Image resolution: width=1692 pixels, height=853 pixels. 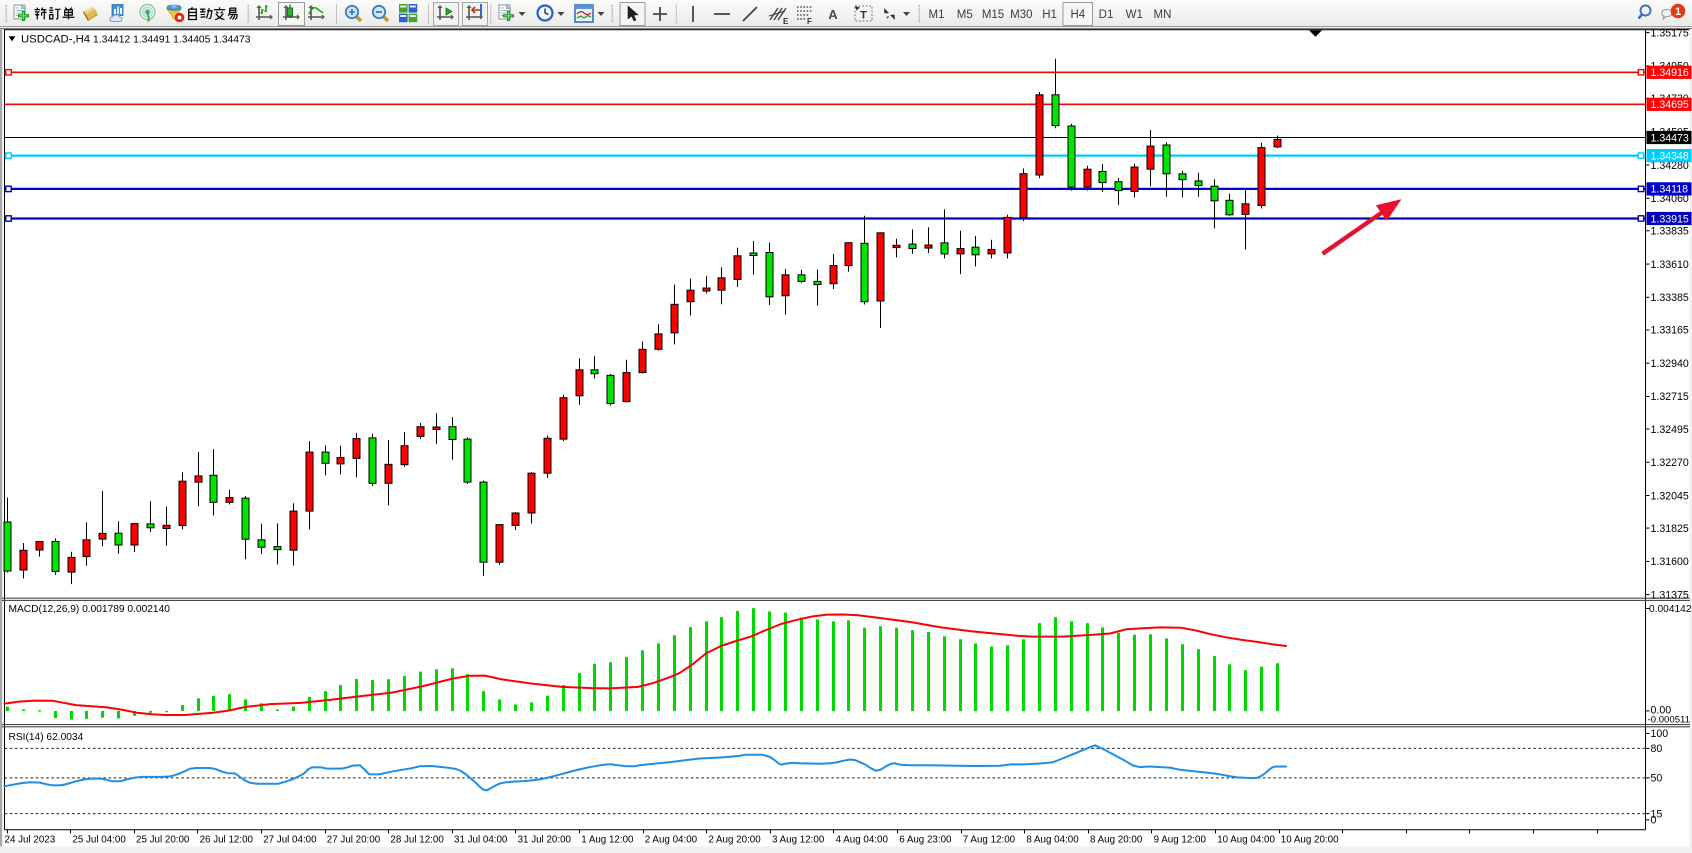 I want to click on svg-text:1.34412 1.34491 1.34405 1.3447: 1.34412 1.34491 1.34405 1.34473, so click(x=172, y=39).